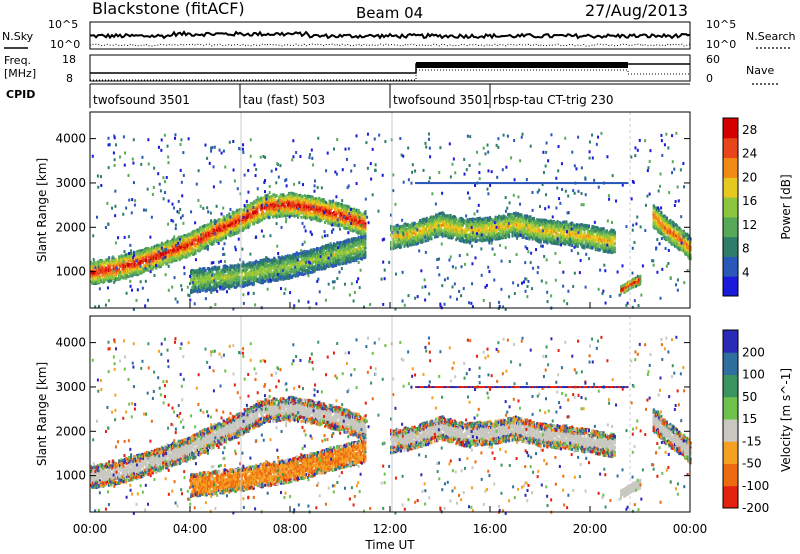 Image resolution: width=800 pixels, height=554 pixels. Describe the element at coordinates (390, 45) in the screenshot. I see `noise-search-trace` at that location.